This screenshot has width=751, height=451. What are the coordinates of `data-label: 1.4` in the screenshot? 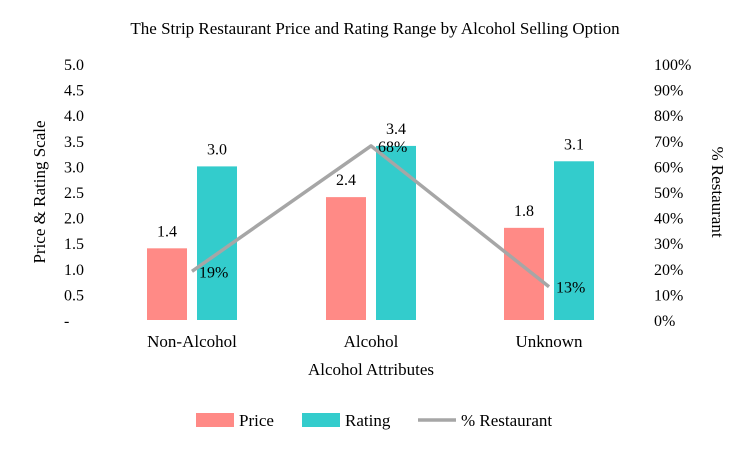 It's located at (167, 231).